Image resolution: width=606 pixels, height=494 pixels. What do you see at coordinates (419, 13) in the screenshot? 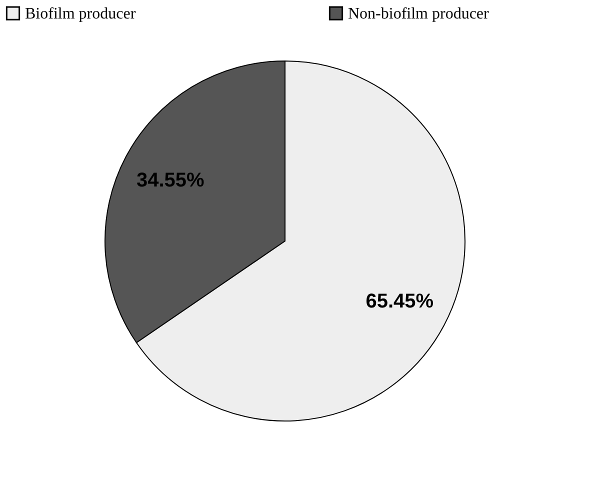
I see `legend-label: Non-biofilm producer` at bounding box center [419, 13].